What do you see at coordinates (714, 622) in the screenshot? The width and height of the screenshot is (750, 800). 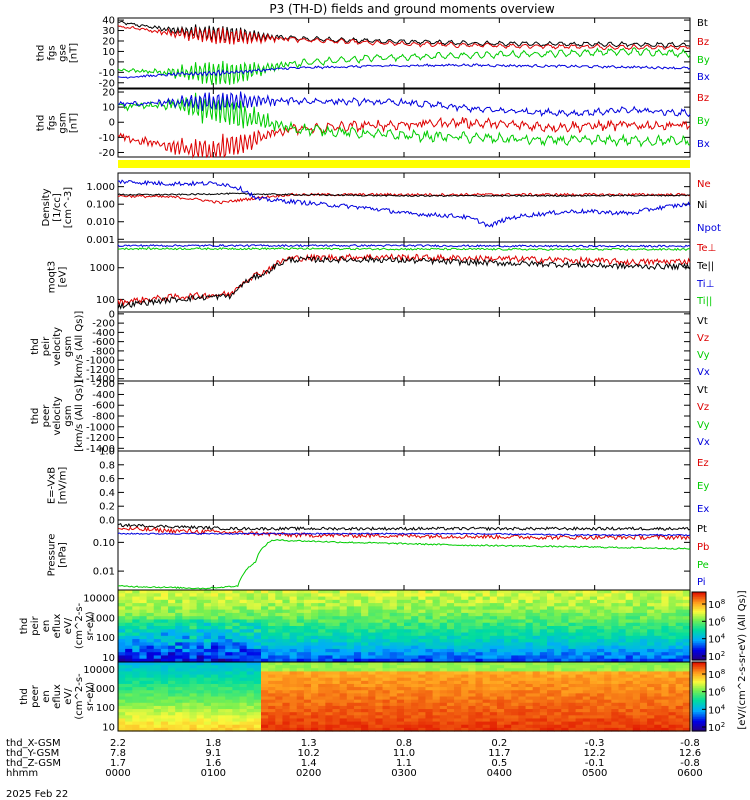 I see `colorbar-tick-base: 10` at bounding box center [714, 622].